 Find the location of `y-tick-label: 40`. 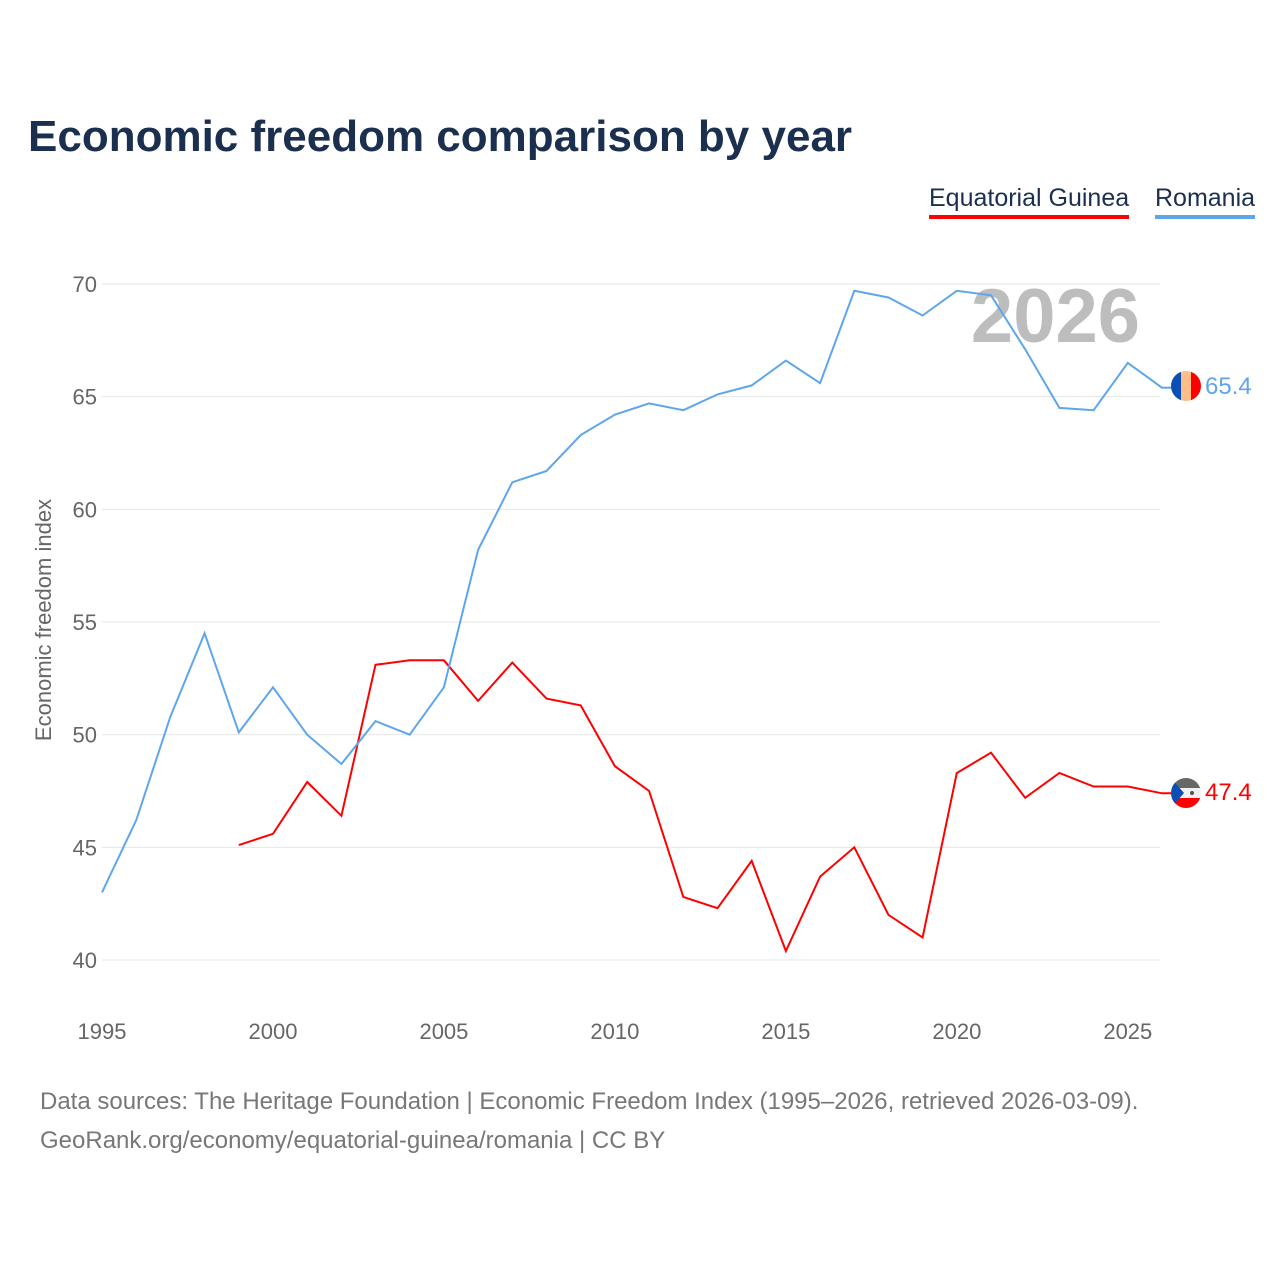

y-tick-label: 40 is located at coordinates (85, 960).